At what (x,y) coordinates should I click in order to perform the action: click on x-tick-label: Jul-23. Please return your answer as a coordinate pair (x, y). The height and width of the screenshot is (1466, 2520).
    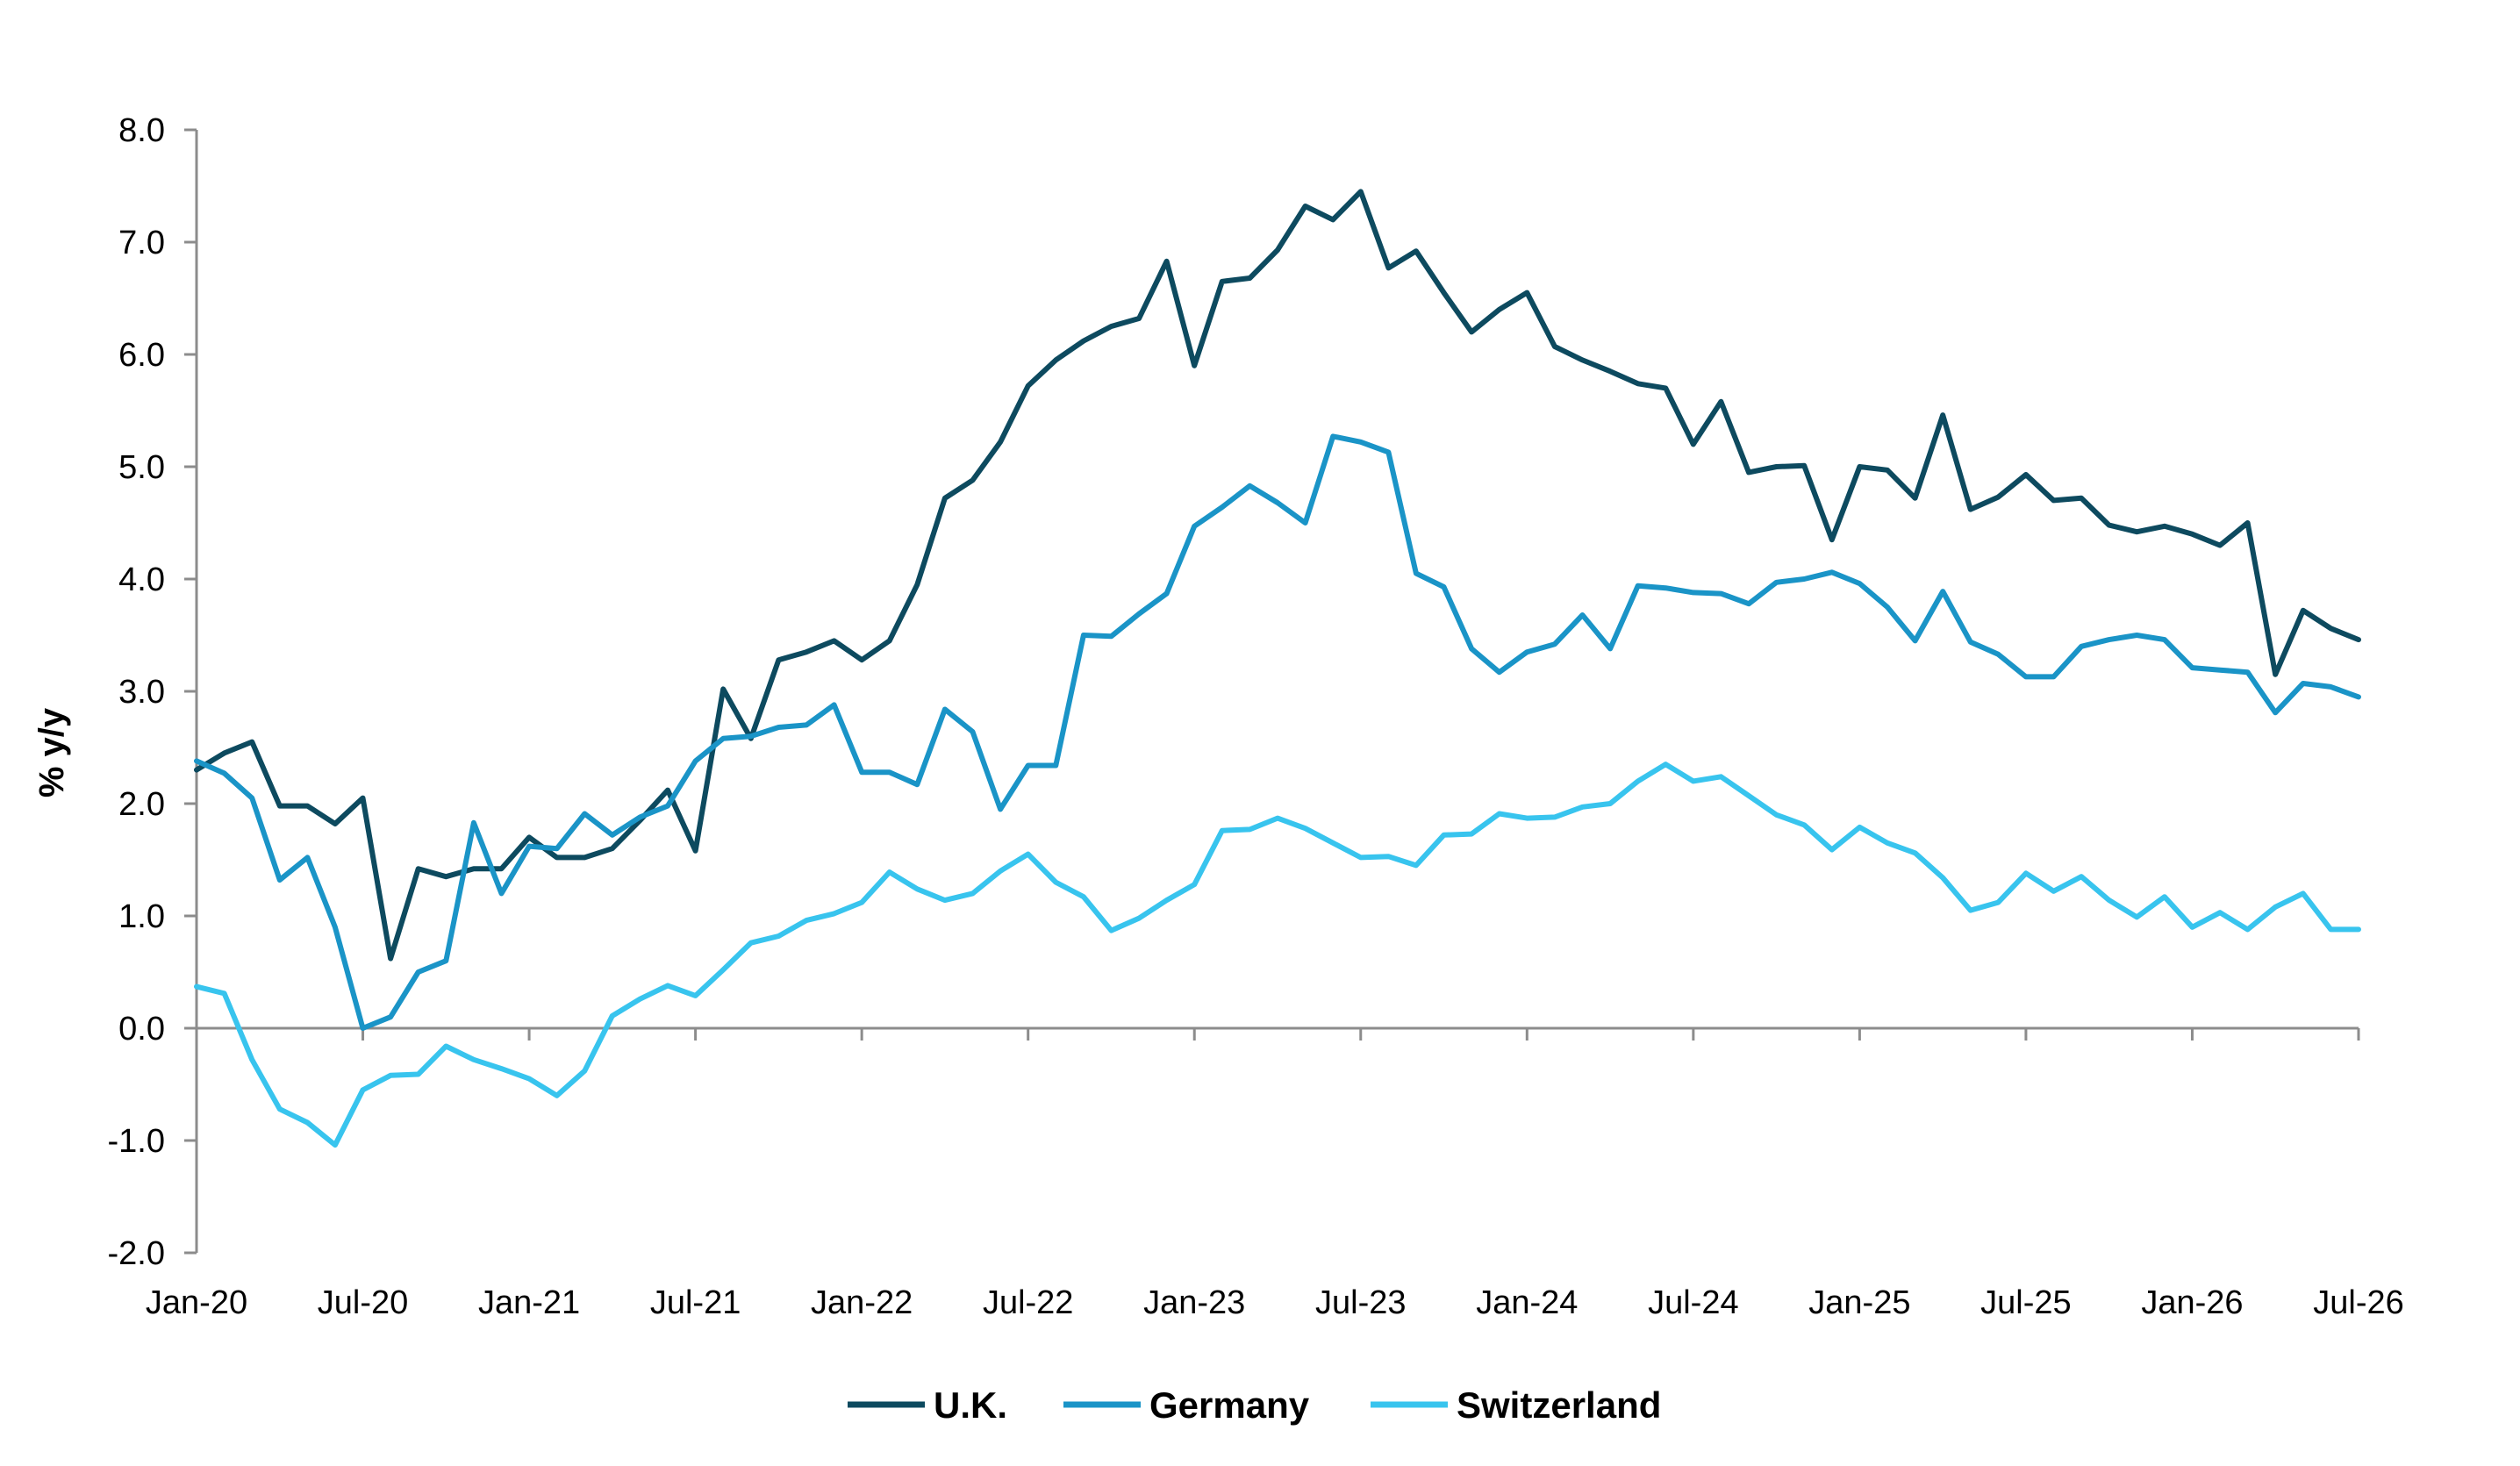
    Looking at the image, I should click on (1361, 1302).